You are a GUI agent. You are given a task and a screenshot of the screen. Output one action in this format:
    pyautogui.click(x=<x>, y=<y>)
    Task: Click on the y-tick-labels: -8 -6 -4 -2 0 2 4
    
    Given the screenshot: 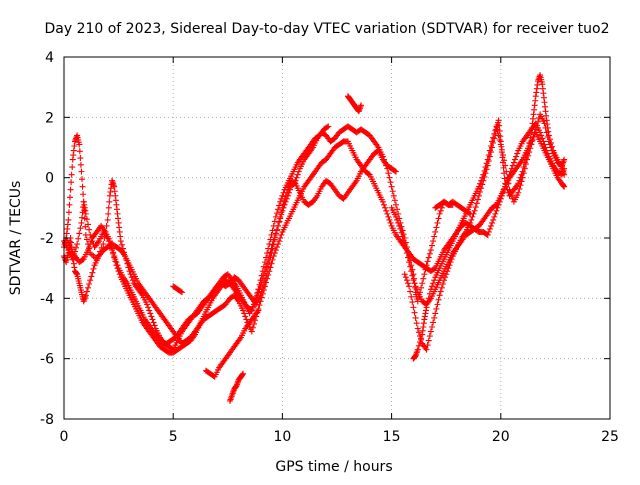 What is the action you would take?
    pyautogui.click(x=47, y=239)
    